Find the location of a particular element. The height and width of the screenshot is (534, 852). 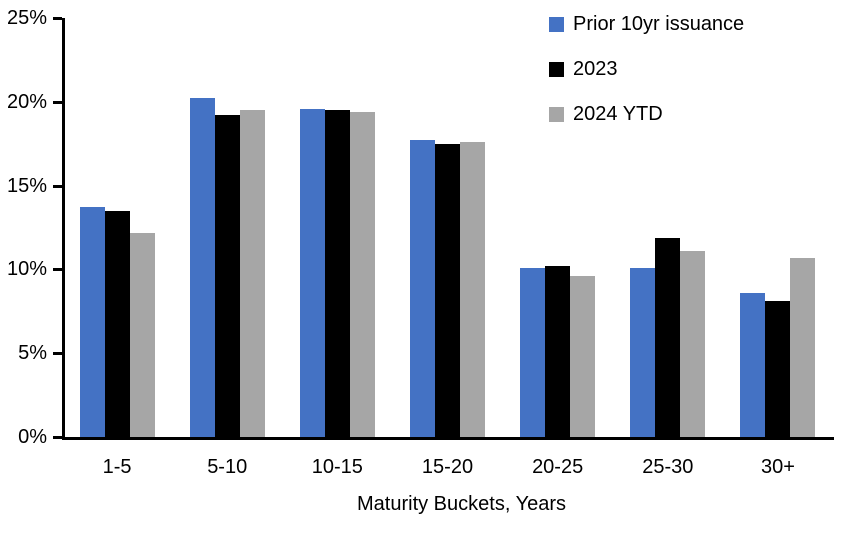

legend-label: Prior 10yr issuance is located at coordinates (659, 24).